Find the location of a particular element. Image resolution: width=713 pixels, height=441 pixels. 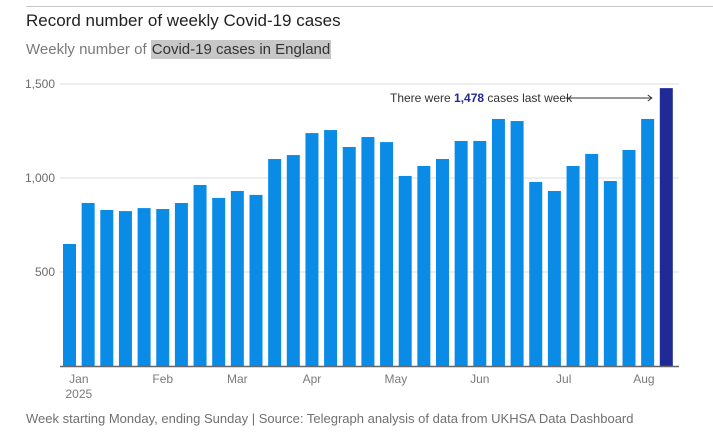

annotation-value: 1,478 is located at coordinates (469, 98).